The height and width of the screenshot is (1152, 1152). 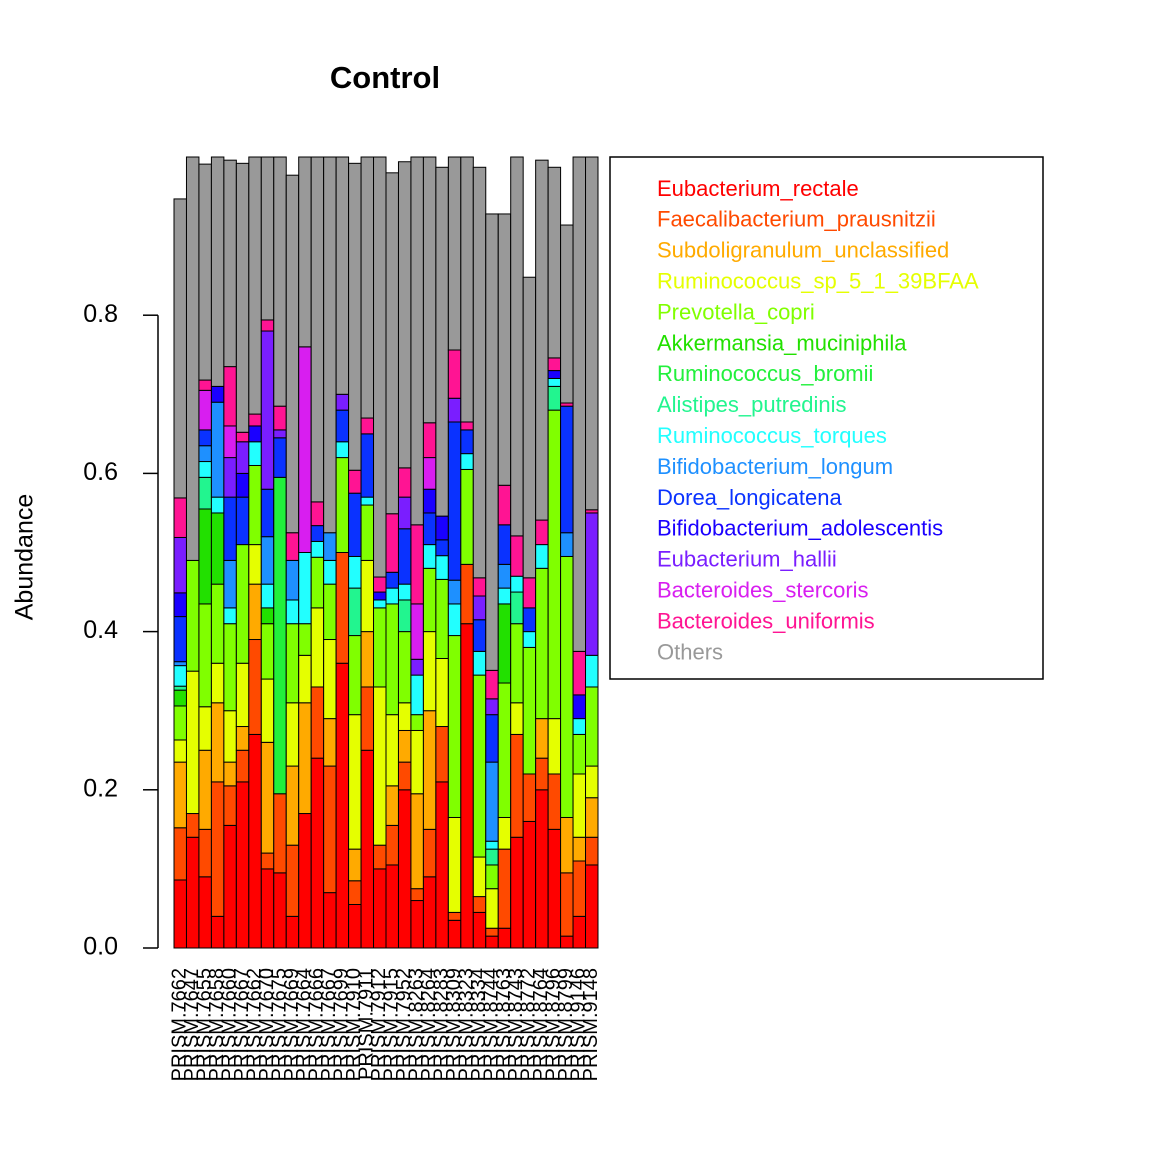 I want to click on legend-entry: Alistipes_putredinis, so click(x=752, y=404).